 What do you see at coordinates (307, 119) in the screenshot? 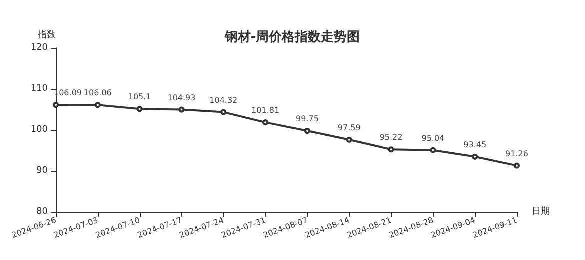
I see `data-label: 99.75` at bounding box center [307, 119].